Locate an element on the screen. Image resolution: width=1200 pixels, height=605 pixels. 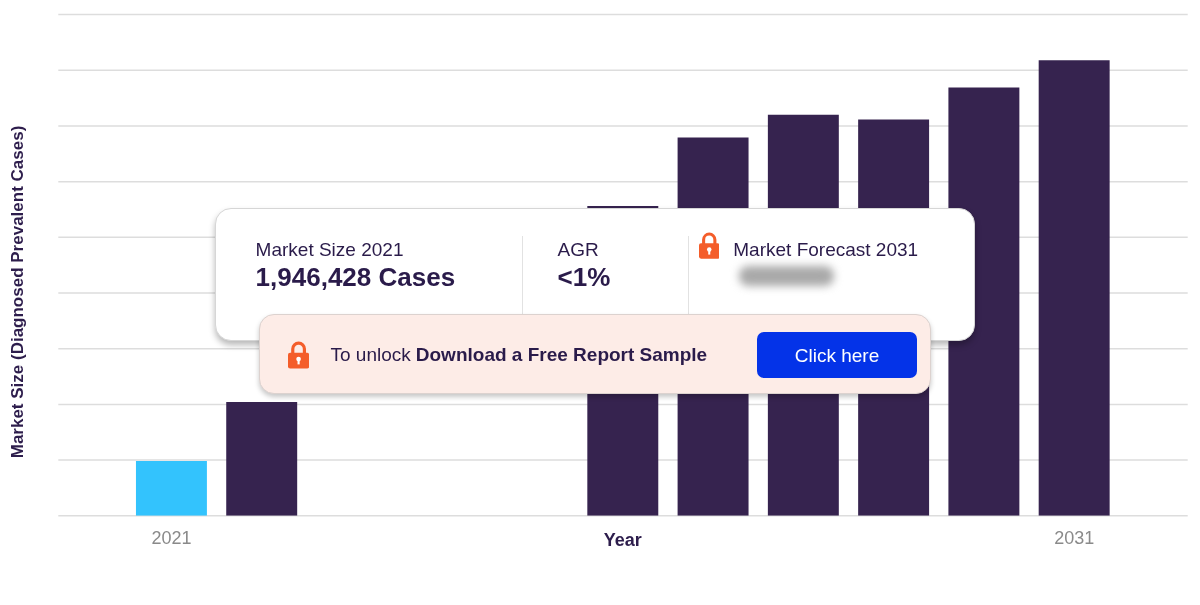
button: Click here is located at coordinates (837, 355).